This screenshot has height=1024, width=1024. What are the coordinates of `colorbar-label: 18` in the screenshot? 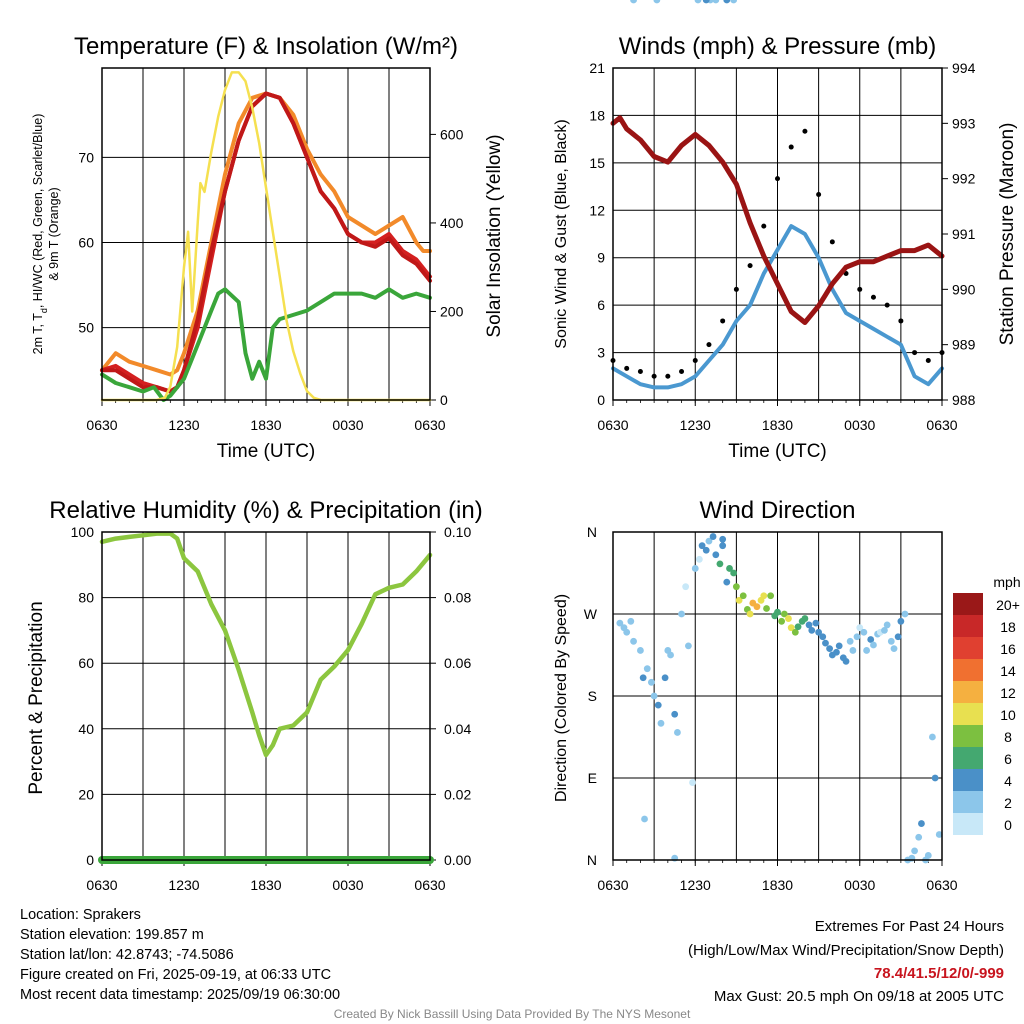 It's located at (1008, 627).